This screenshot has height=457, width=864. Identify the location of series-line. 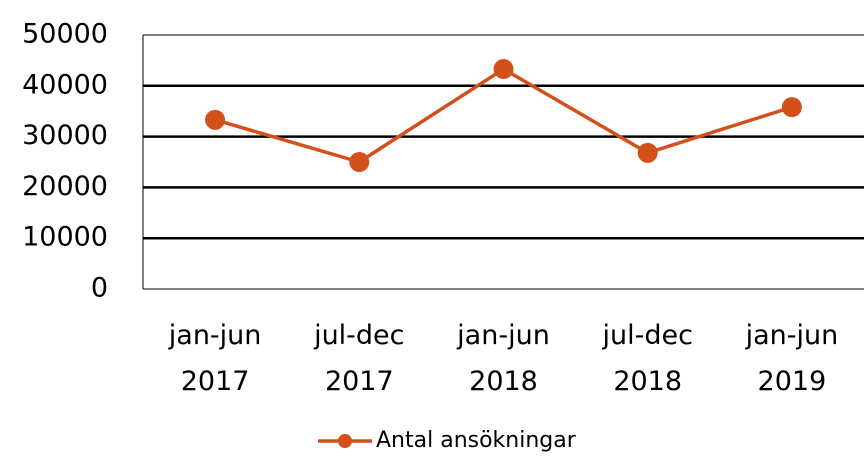
(503, 115).